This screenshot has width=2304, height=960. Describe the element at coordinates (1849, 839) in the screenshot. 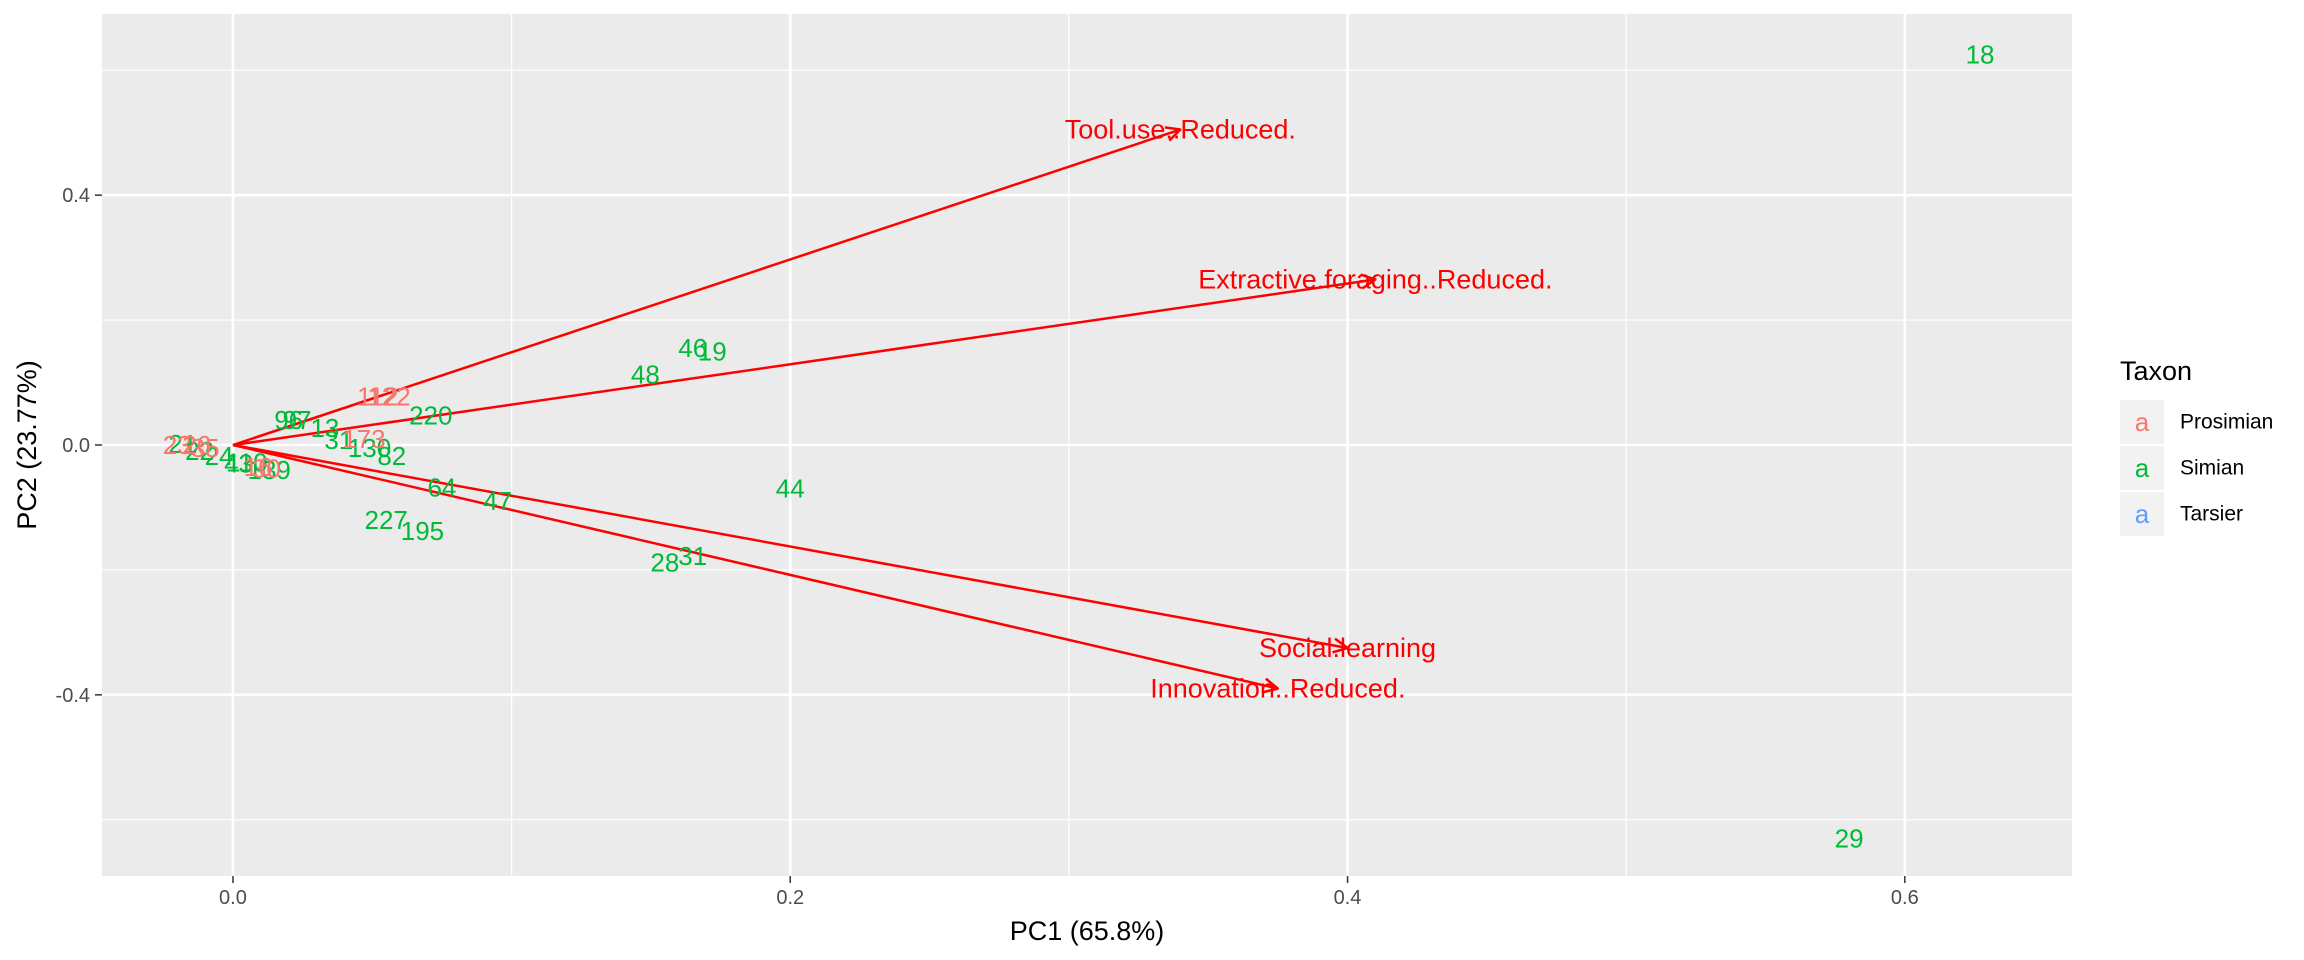

I see `point-label: 29` at that location.